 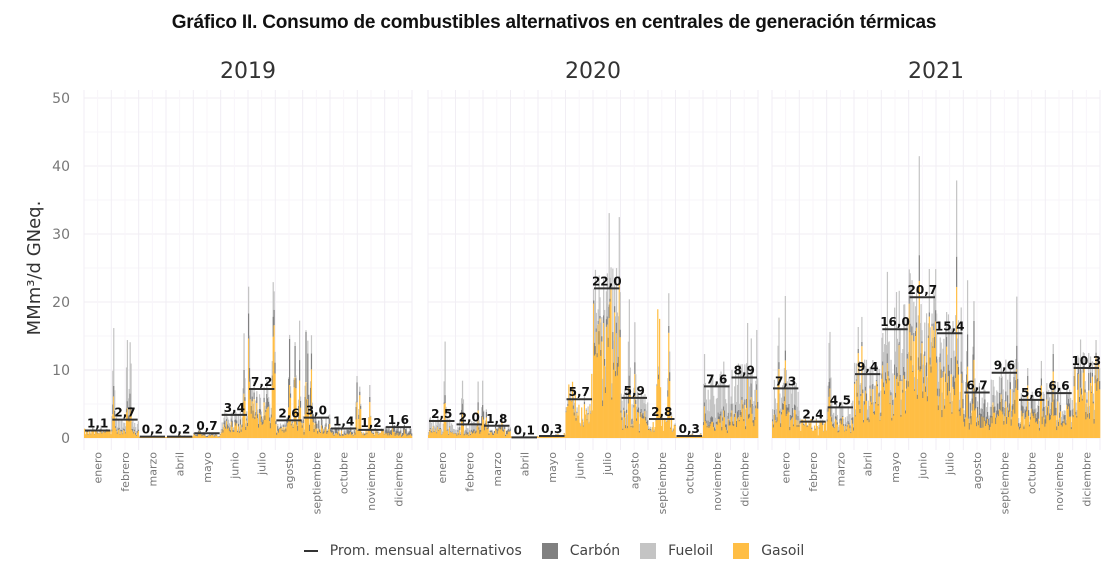 What do you see at coordinates (593, 71) in the screenshot?
I see `panel-title-2020: 2020` at bounding box center [593, 71].